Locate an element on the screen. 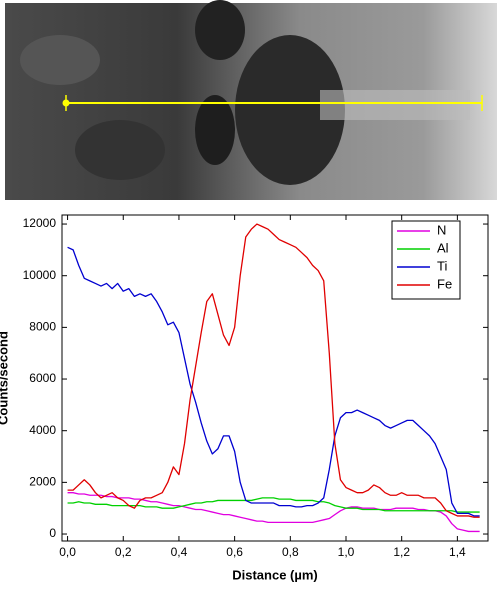 The height and width of the screenshot is (590, 499). legend: N Al Ti Fe is located at coordinates (426, 260).